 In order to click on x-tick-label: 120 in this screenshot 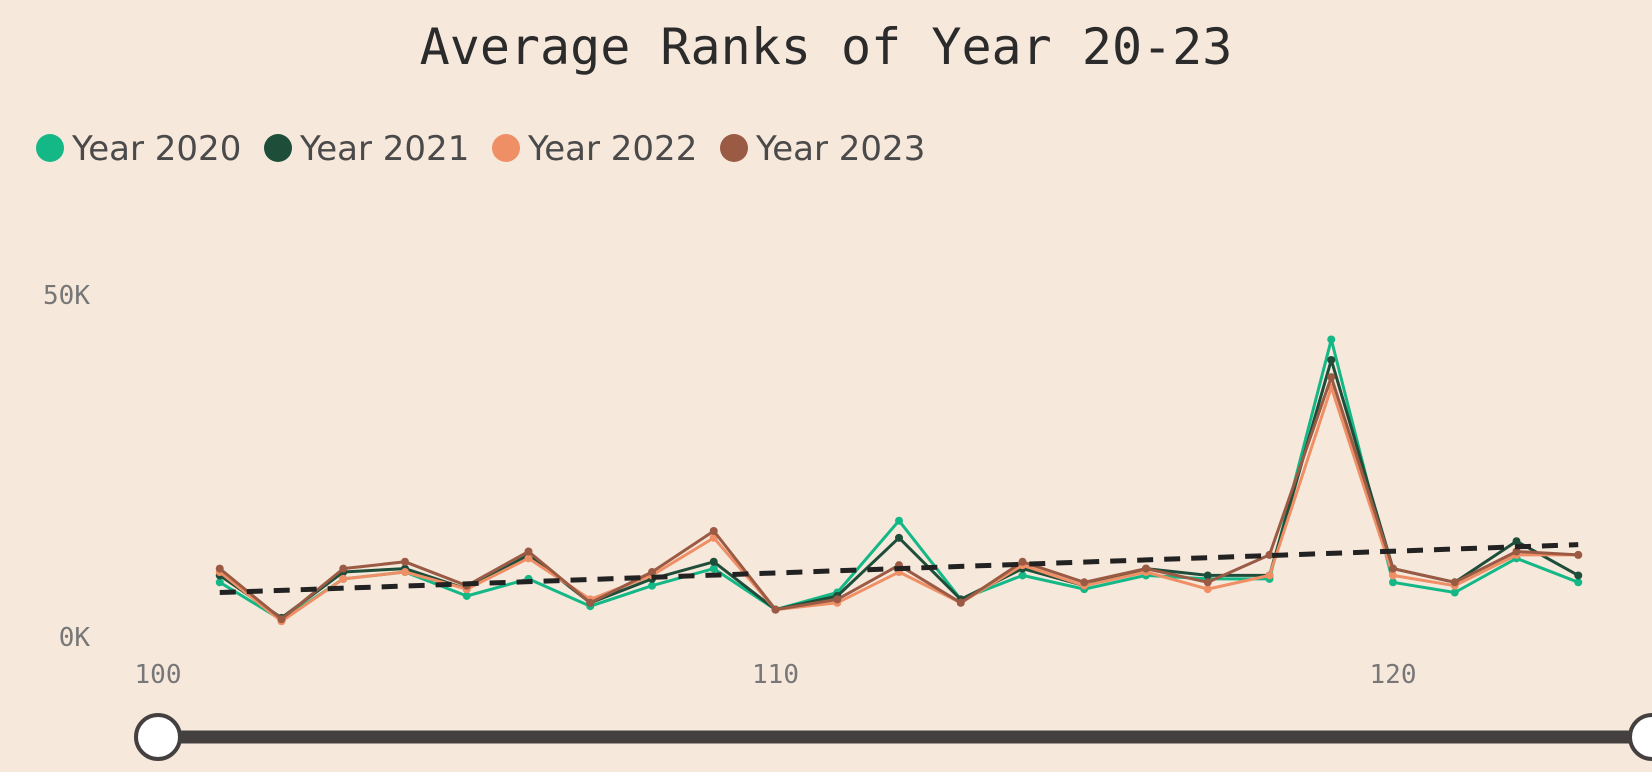, I will do `click(1393, 675)`.